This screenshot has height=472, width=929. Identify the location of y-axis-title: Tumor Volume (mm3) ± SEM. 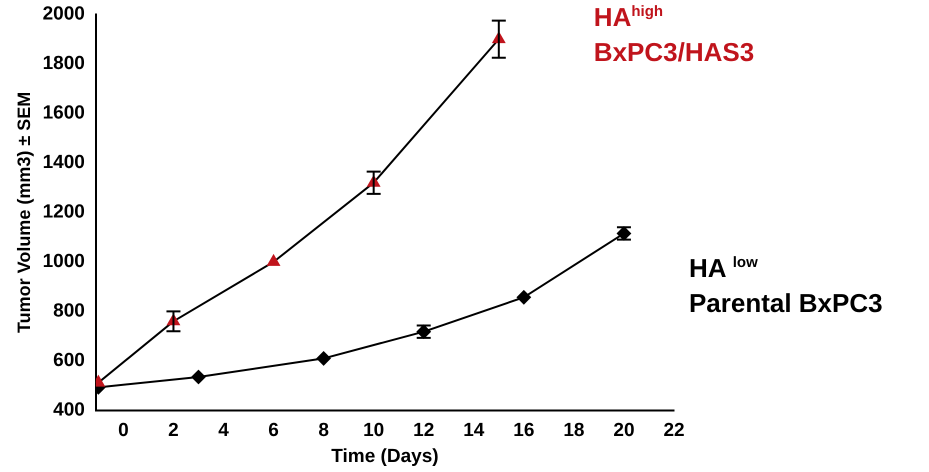
(24, 213).